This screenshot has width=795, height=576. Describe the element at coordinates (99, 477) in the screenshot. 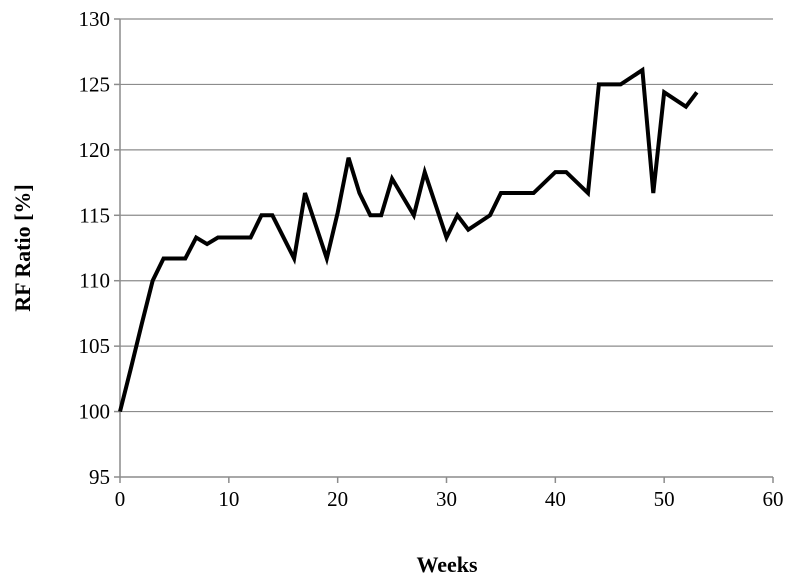

I see `y-tick-label: 95` at that location.